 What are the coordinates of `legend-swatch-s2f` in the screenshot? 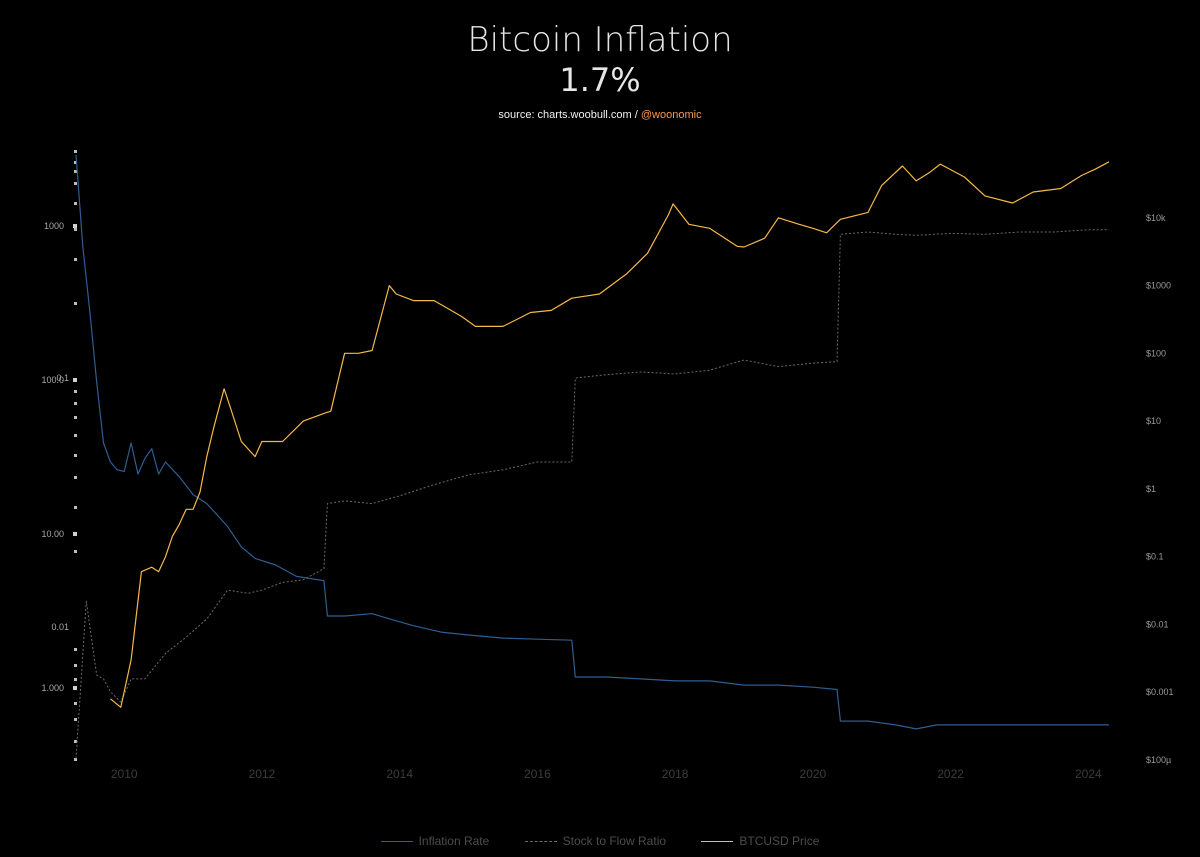 It's located at (540, 842).